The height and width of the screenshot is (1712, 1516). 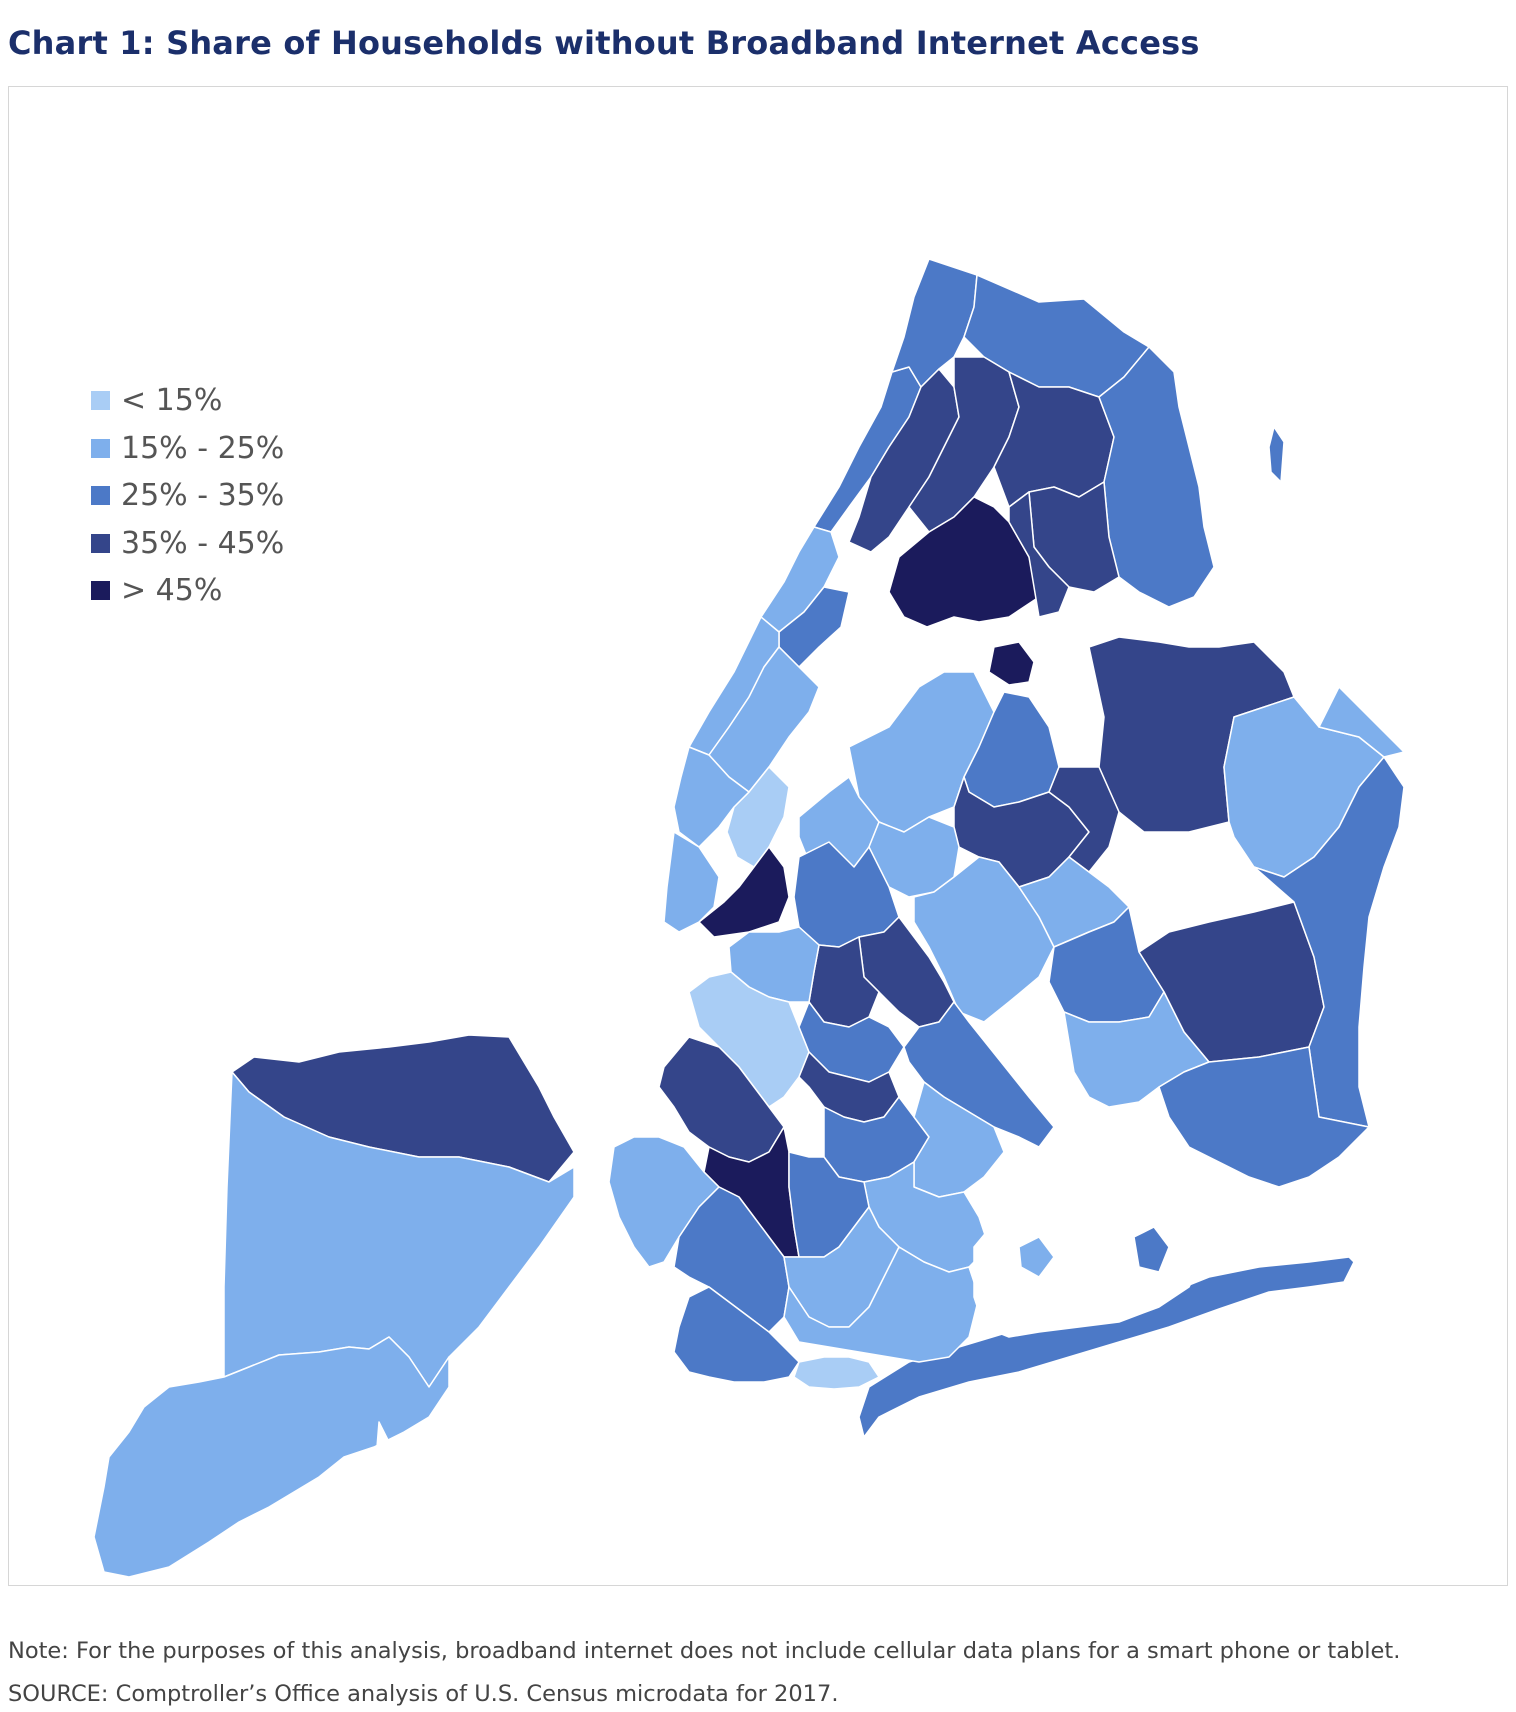 What do you see at coordinates (1329, 942) in the screenshot?
I see `queens-queens-village` at bounding box center [1329, 942].